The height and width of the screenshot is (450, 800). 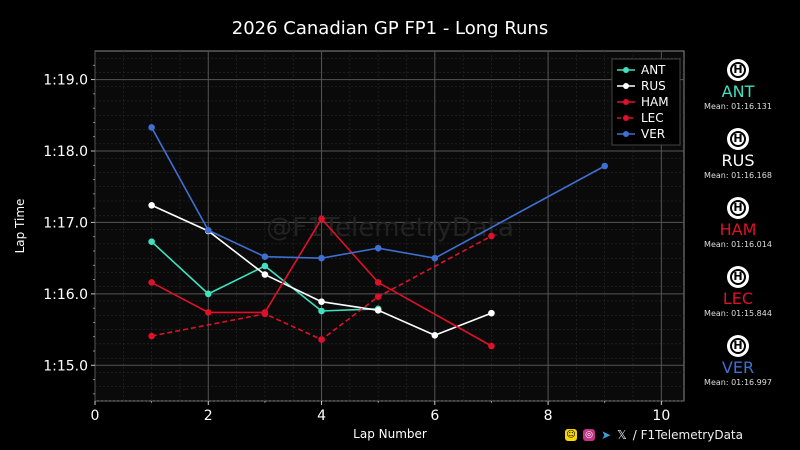 I want to click on driver-card-ant: H ANT Mean: 01:16.131, so click(x=738, y=85).